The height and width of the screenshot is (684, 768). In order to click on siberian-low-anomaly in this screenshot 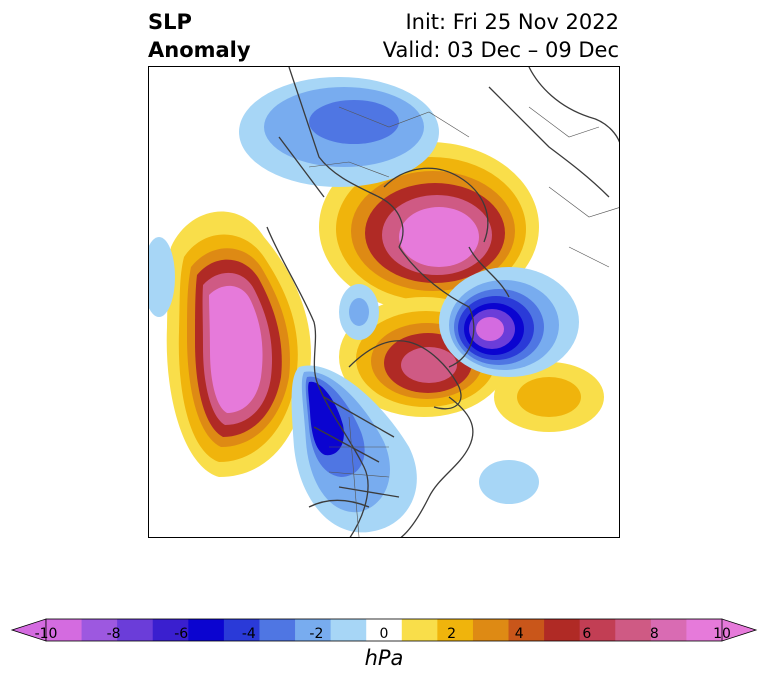, I will do `click(339, 132)`.